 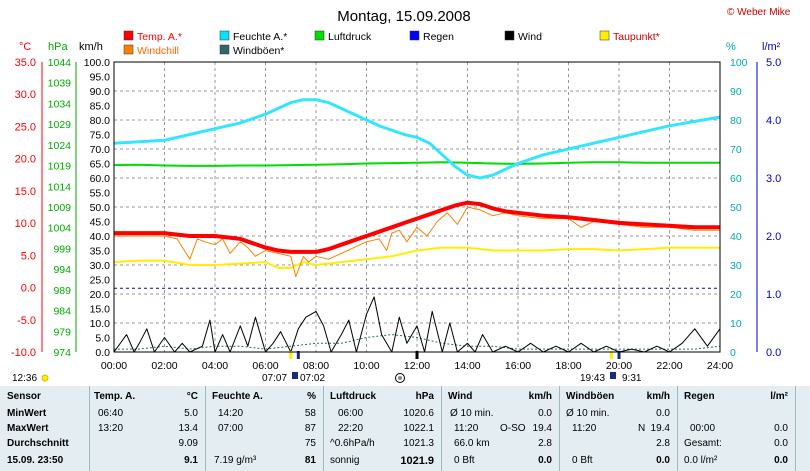 What do you see at coordinates (191, 460) in the screenshot?
I see `temp-now: 9.1` at bounding box center [191, 460].